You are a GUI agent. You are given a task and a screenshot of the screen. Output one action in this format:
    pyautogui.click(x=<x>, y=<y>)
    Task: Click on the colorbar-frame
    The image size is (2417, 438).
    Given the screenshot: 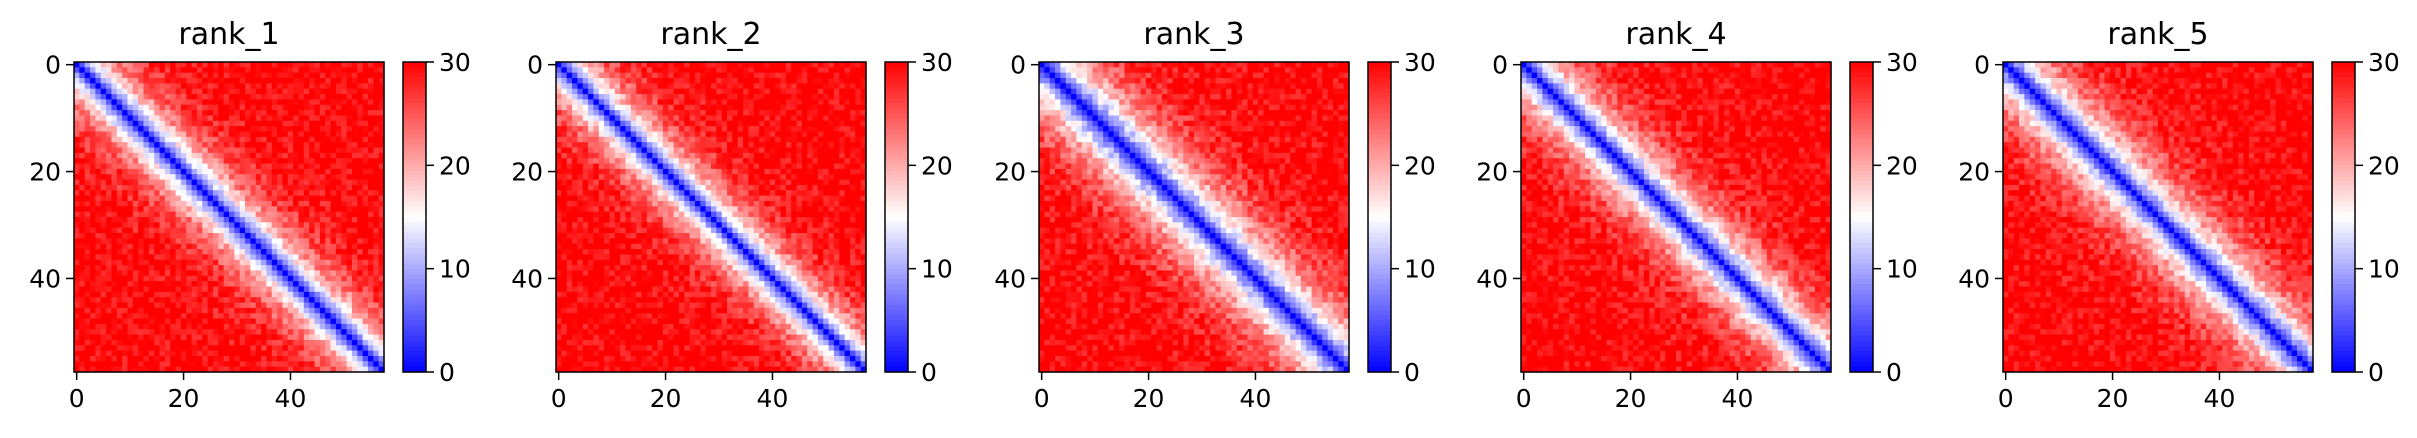 What is the action you would take?
    pyautogui.click(x=414, y=217)
    